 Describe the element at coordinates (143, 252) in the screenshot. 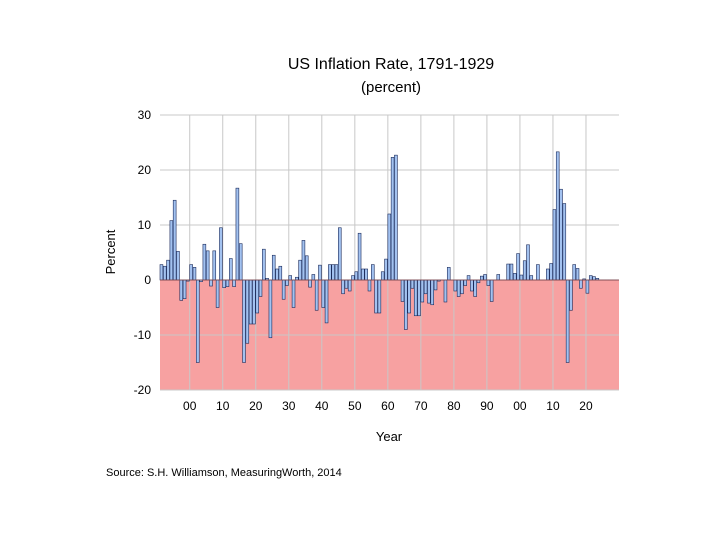

I see `y-tick-labels: 30 20 10 0 -10 -20` at that location.